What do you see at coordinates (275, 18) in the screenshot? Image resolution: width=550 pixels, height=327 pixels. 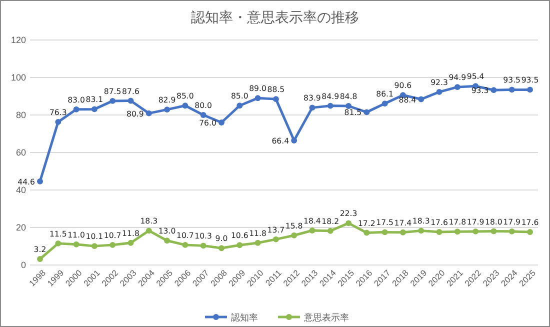 I see `chart-title: 認知率・意思表示率の推移` at bounding box center [275, 18].